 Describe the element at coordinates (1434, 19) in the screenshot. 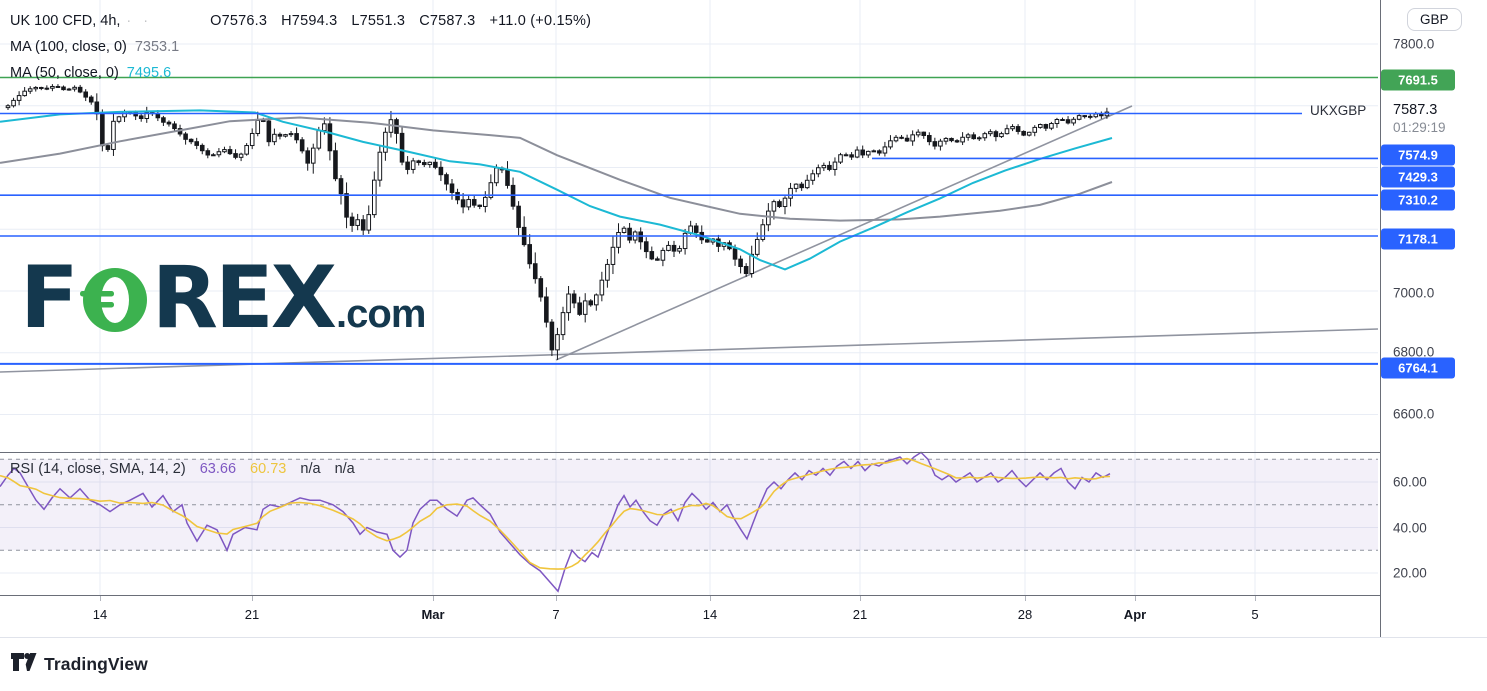

I see `currency-toggle-button: GBP` at that location.